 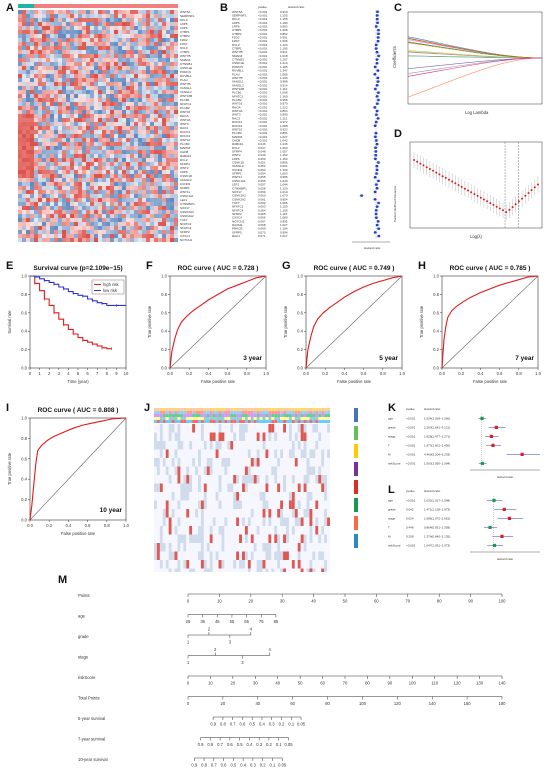 What do you see at coordinates (228, 373) in the screenshot?
I see `x-tick-label: 0.6` at bounding box center [228, 373].